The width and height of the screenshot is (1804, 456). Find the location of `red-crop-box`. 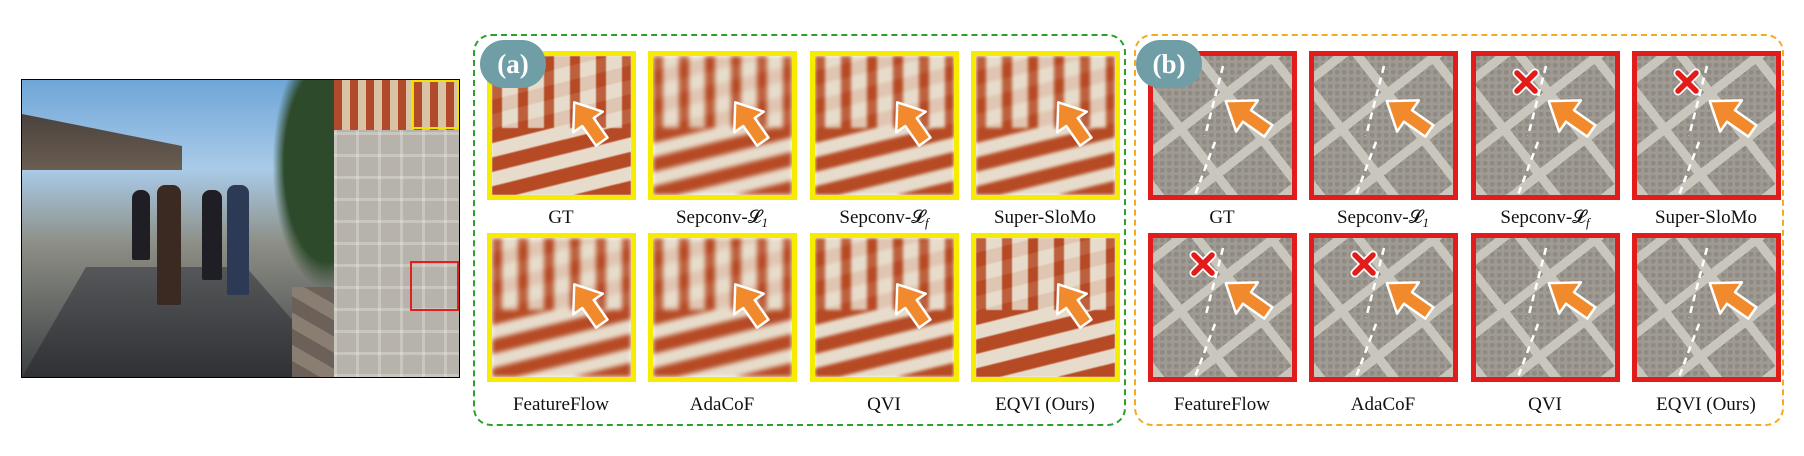

red-crop-box is located at coordinates (434, 286).